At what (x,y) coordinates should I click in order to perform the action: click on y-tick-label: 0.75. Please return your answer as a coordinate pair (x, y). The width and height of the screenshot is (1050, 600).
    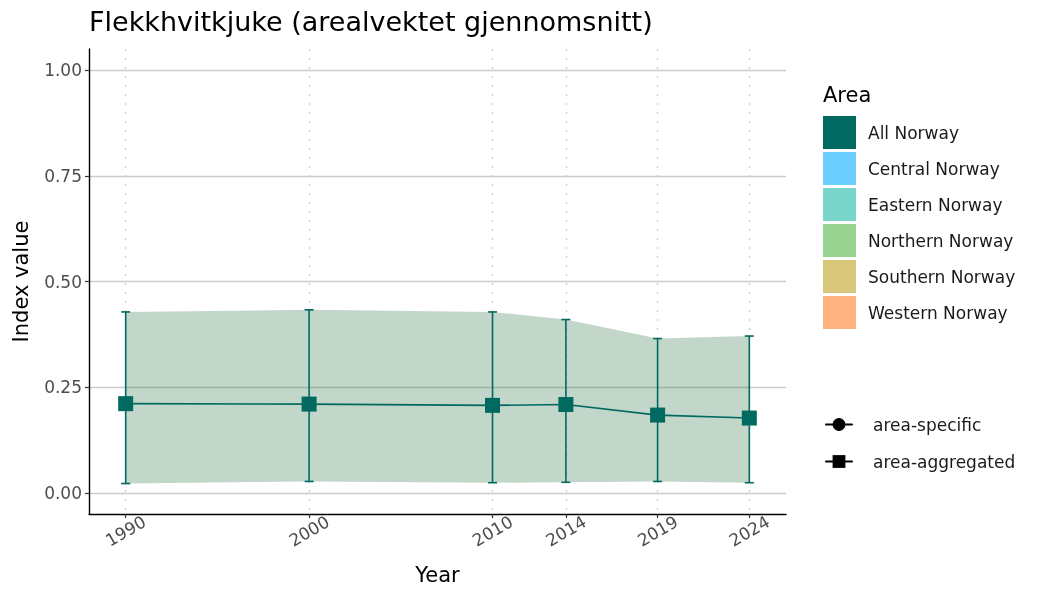
    Looking at the image, I should click on (63, 175).